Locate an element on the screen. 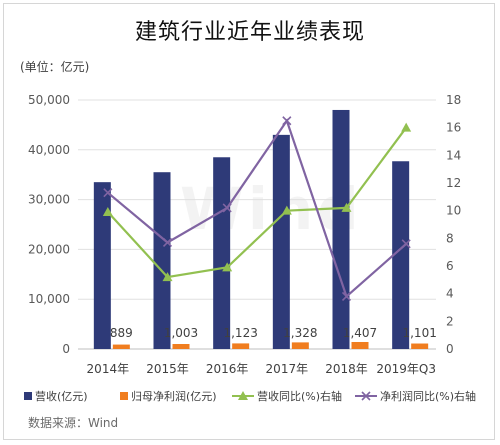 This screenshot has width=500, height=445. x-tick-label: 2014年 is located at coordinates (108, 369).